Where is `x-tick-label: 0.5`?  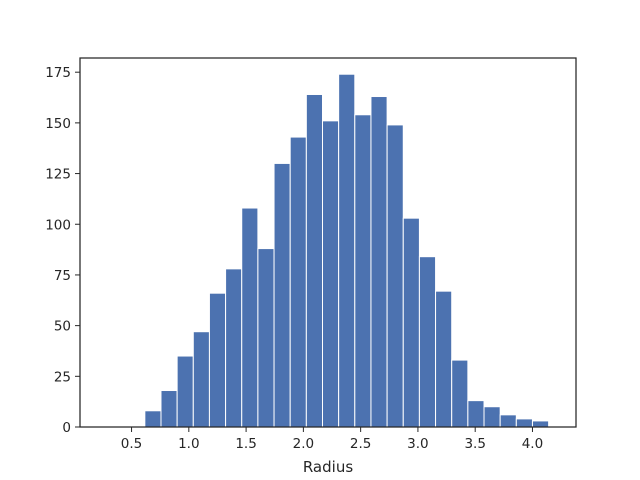 x-tick-label: 0.5 is located at coordinates (131, 444).